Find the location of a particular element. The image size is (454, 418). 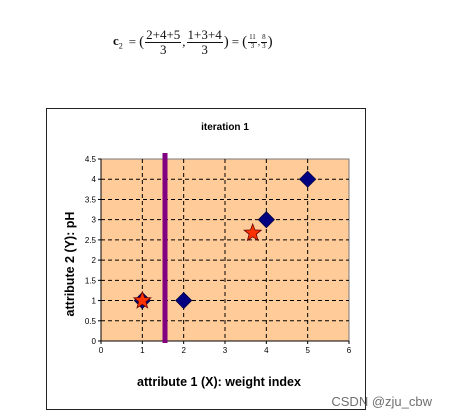

result-close-paren: ) is located at coordinates (270, 41).